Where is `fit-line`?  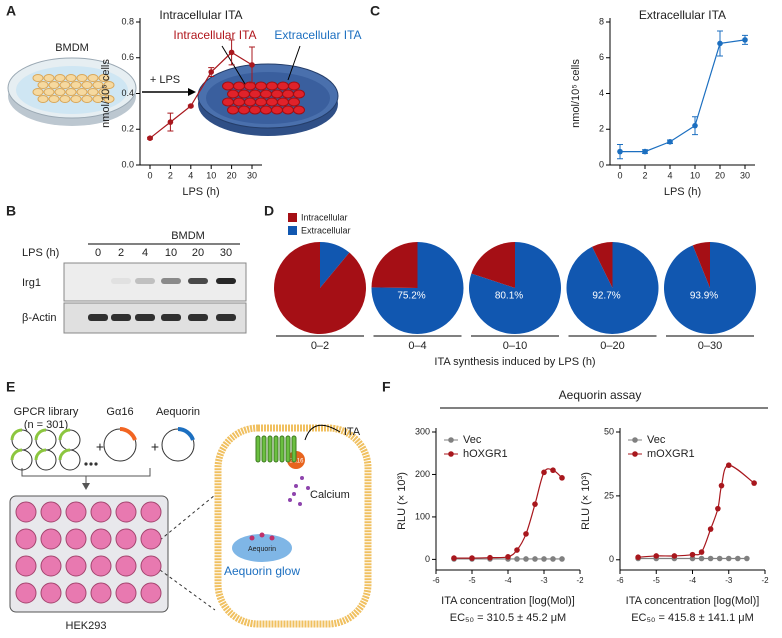
fit-line is located at coordinates (696, 511).